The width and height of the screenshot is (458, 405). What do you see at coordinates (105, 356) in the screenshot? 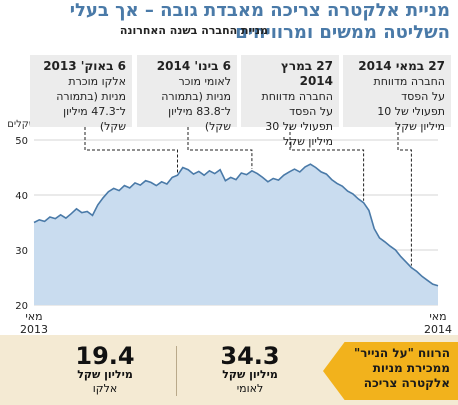
I see `stat-value: 19.4` at bounding box center [105, 356].